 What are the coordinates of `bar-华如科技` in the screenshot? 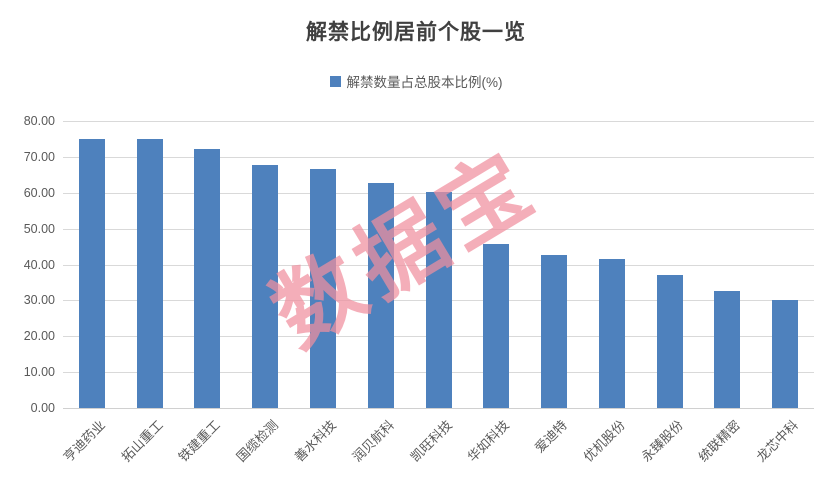 It's located at (496, 326).